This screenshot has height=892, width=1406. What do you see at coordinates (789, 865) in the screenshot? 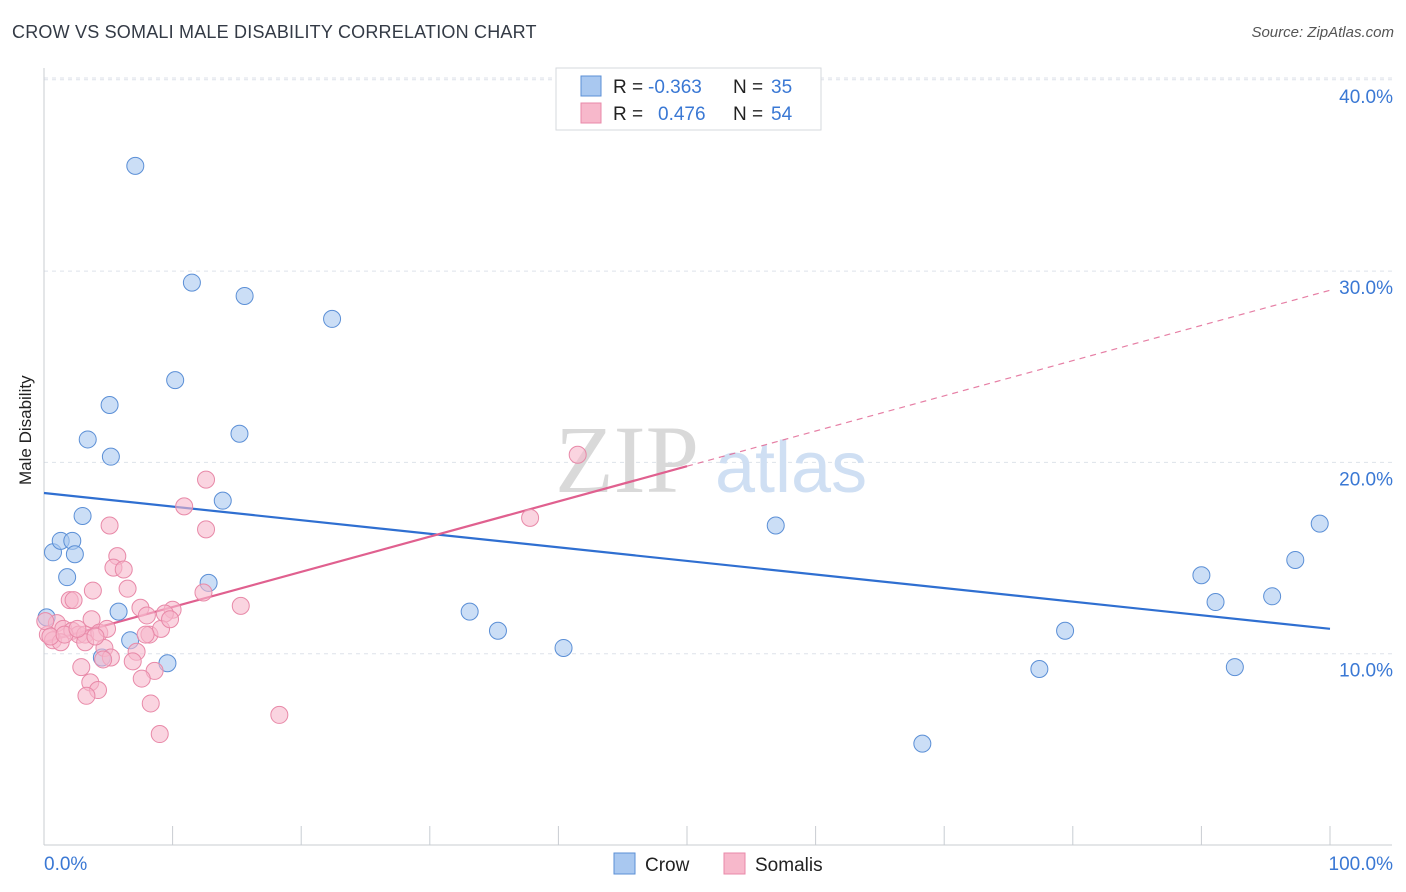
I see `legend-somalis-label: Somalis` at bounding box center [789, 865].